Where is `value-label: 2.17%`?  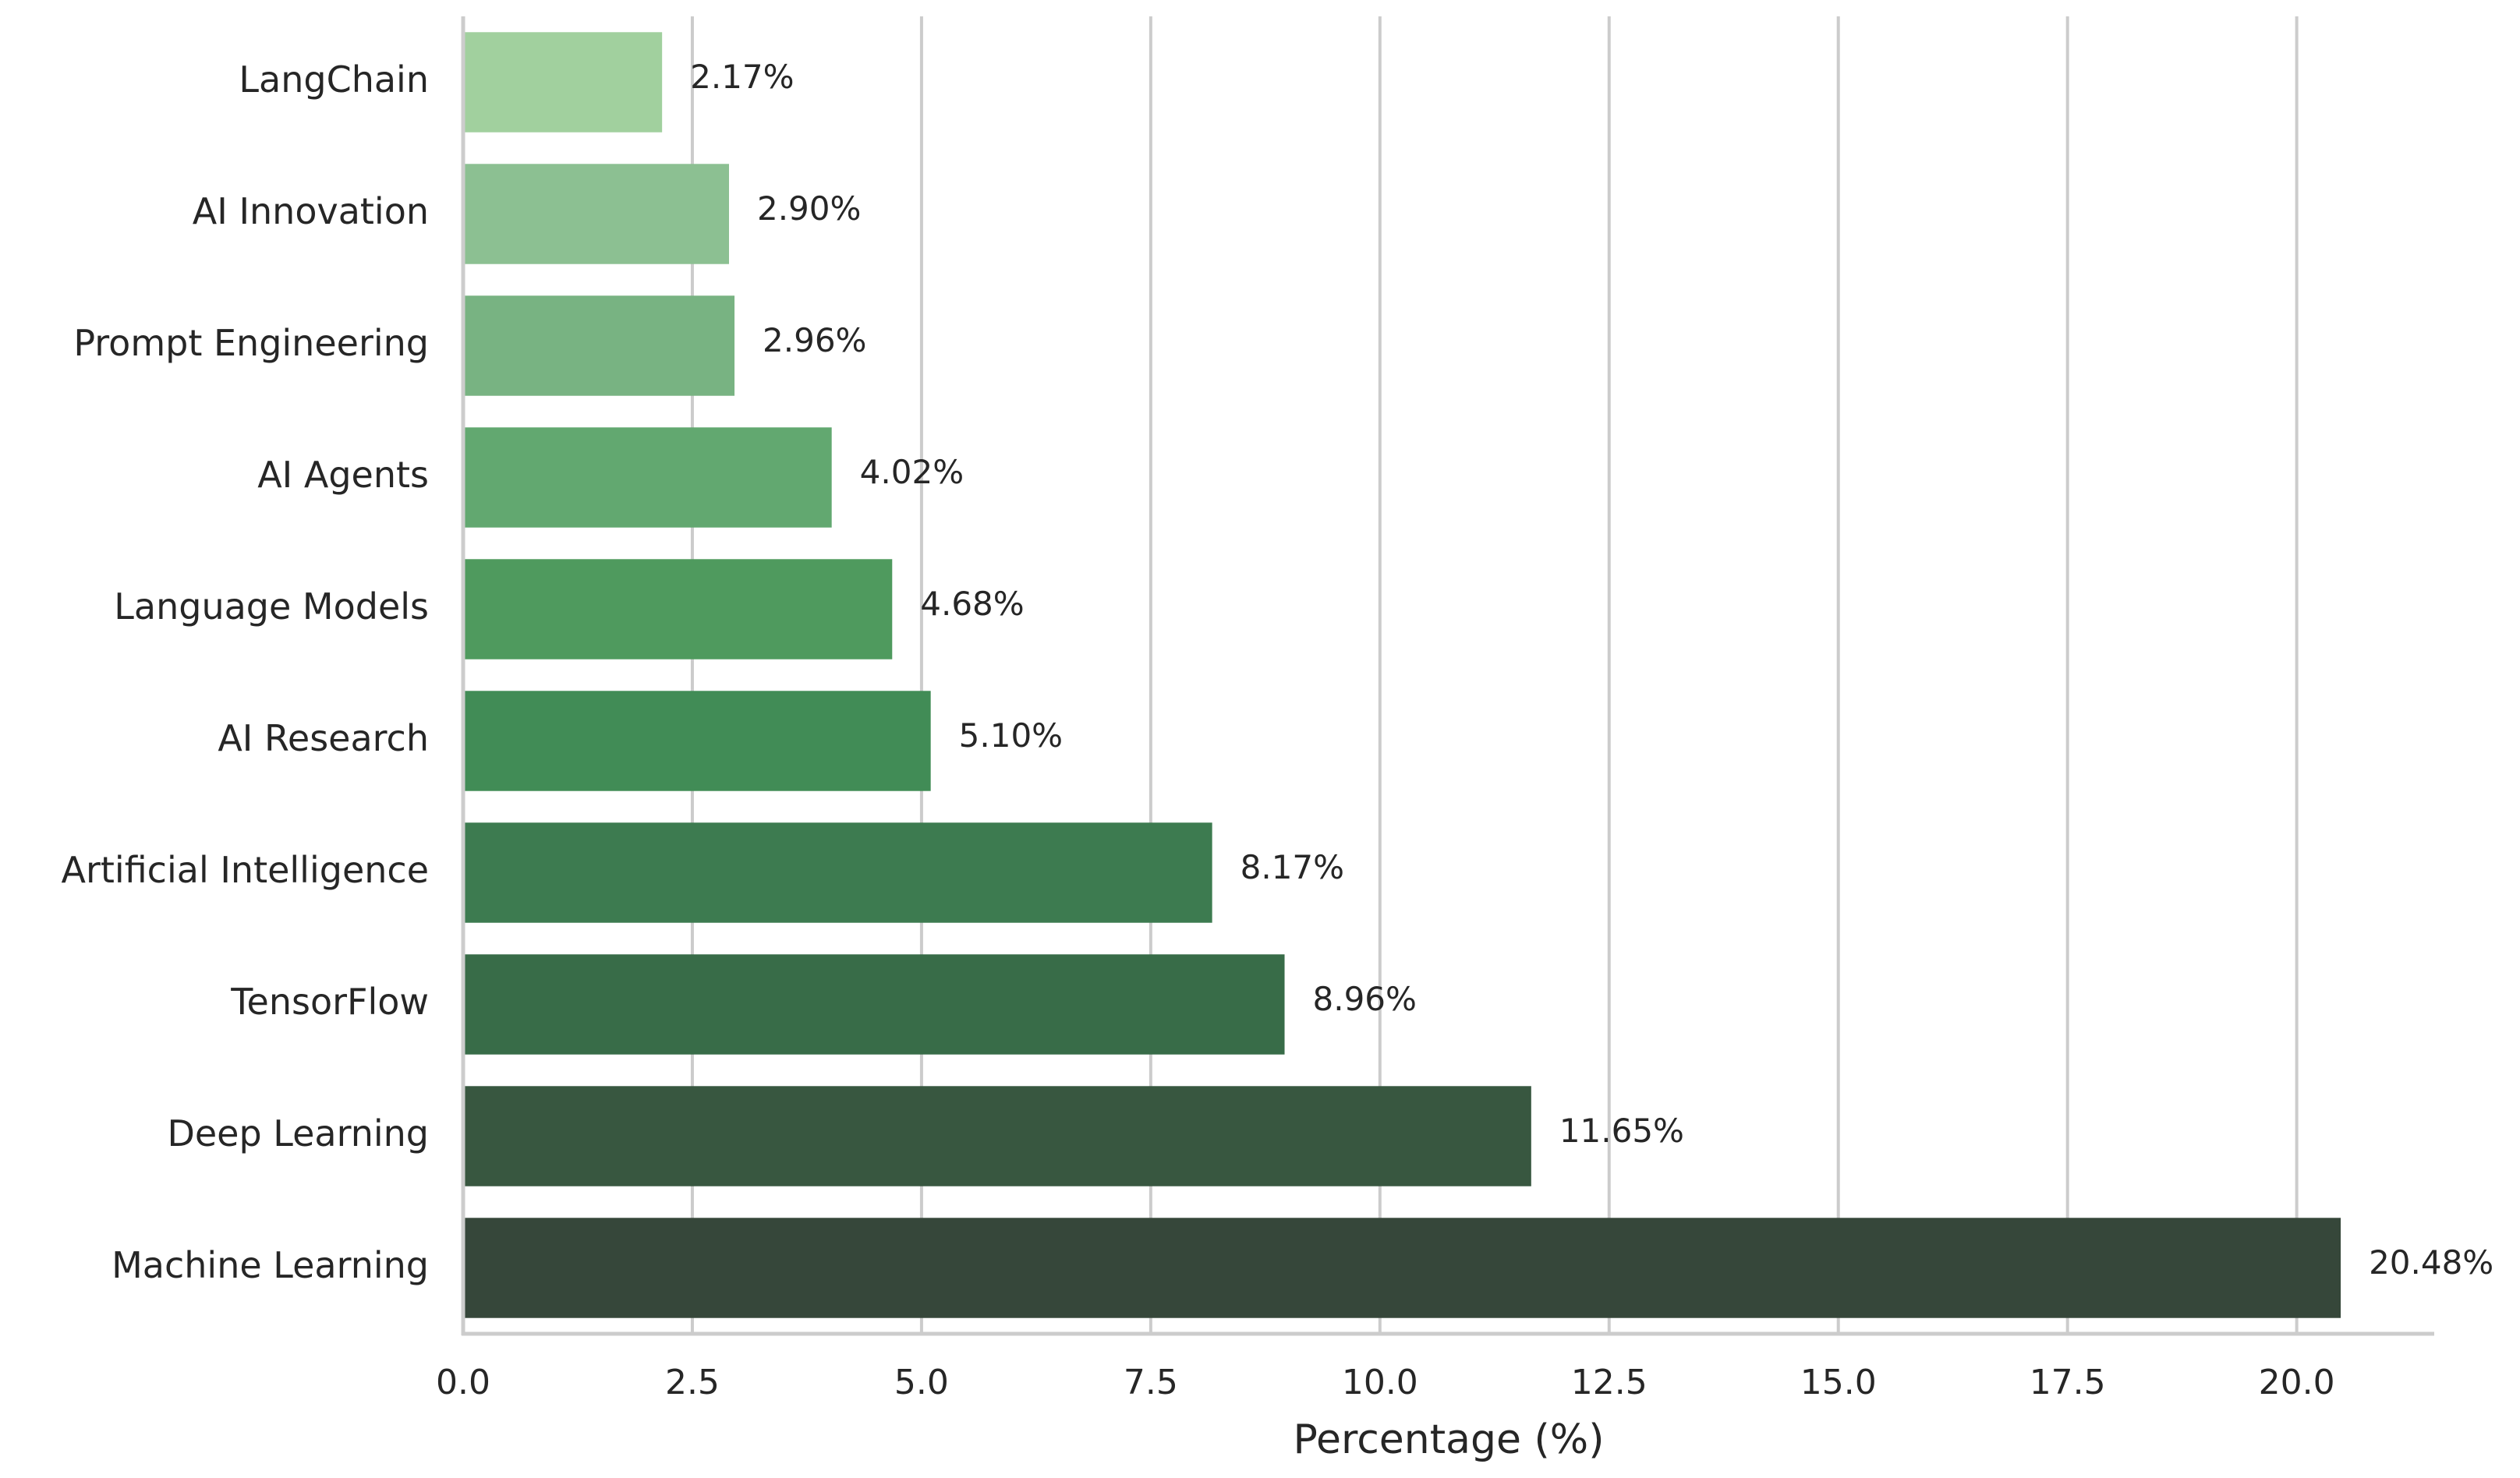 value-label: 2.17% is located at coordinates (742, 77).